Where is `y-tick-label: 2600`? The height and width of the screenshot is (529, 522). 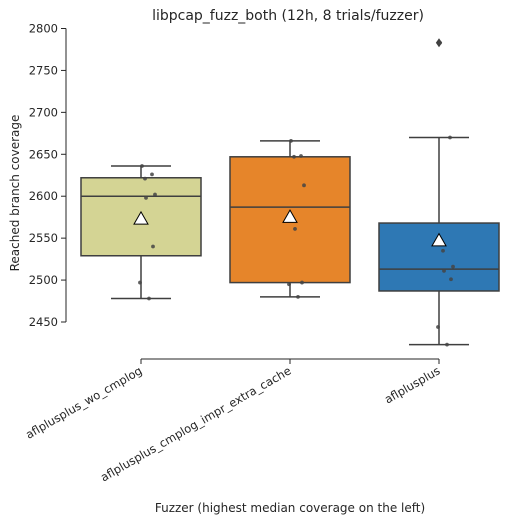 y-tick-label: 2600 is located at coordinates (43, 196).